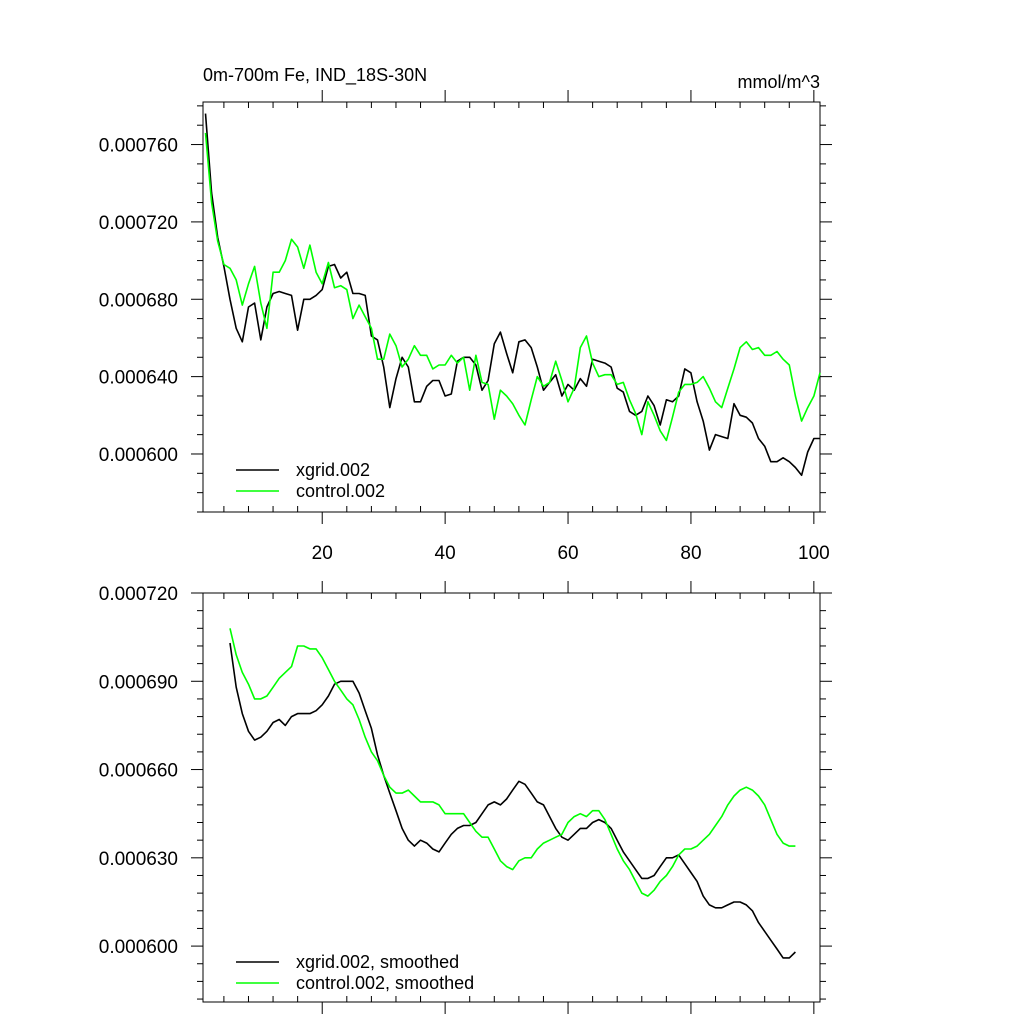  I want to click on legend-label: control.002, smoothed, so click(385, 983).